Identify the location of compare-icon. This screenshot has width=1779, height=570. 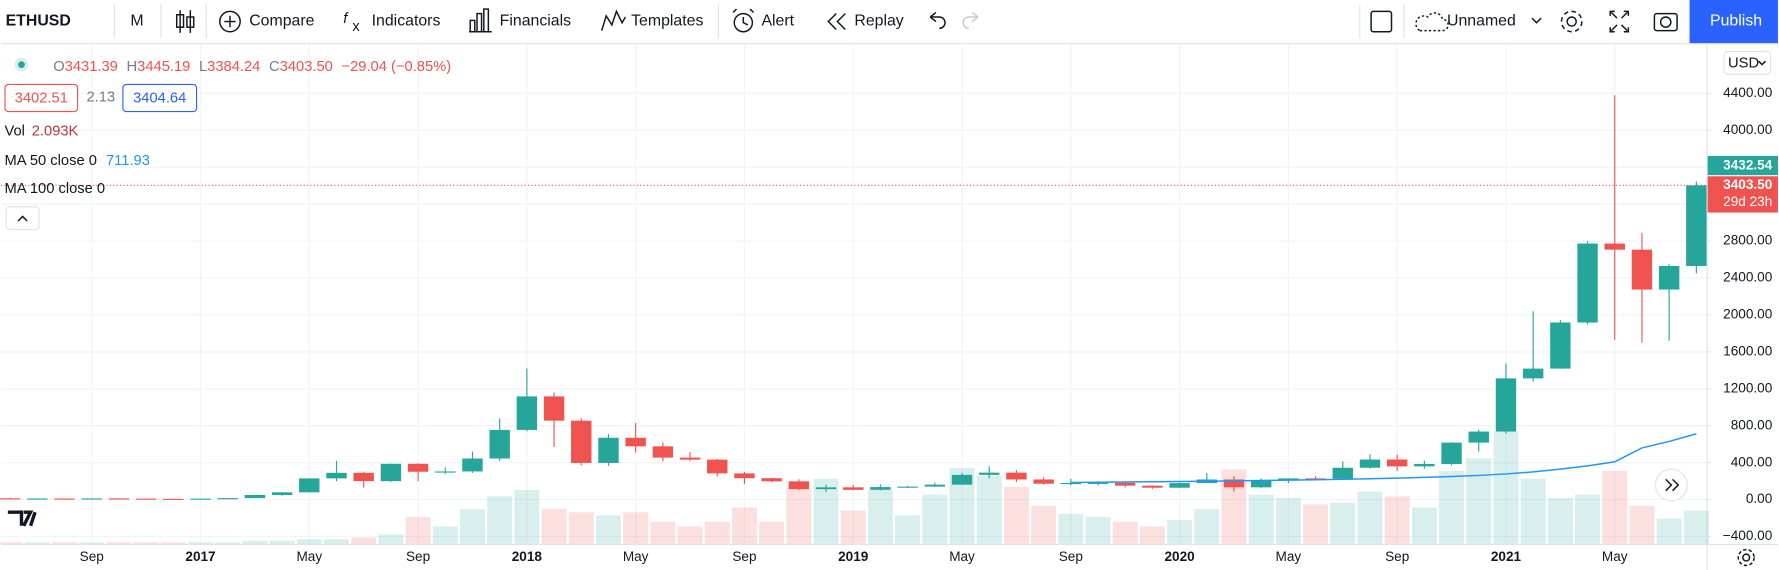
(230, 21).